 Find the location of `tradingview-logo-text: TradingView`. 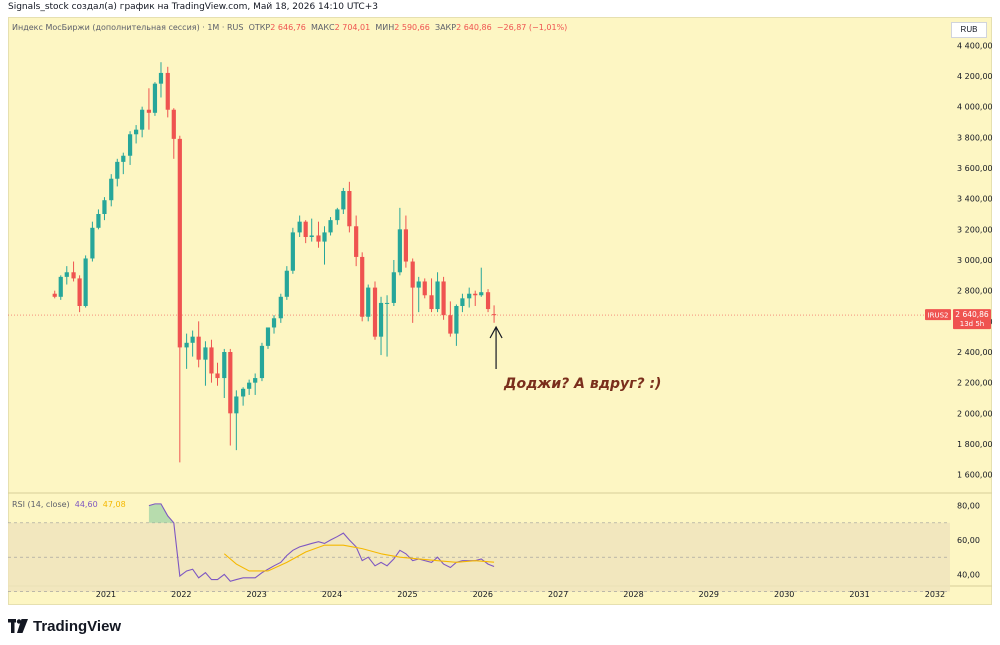

tradingview-logo-text: TradingView is located at coordinates (77, 626).